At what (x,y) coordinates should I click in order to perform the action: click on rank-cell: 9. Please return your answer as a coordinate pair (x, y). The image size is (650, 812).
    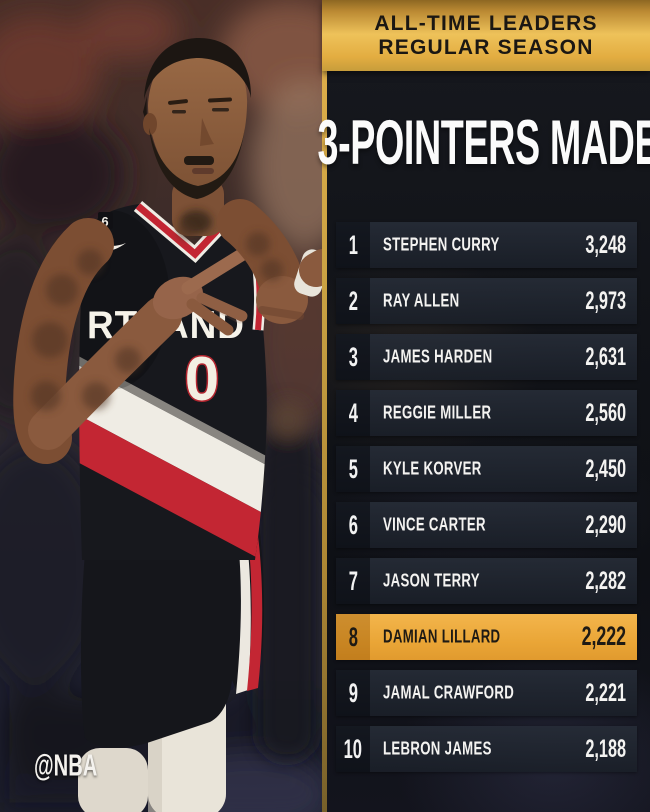
    Looking at the image, I should click on (353, 693).